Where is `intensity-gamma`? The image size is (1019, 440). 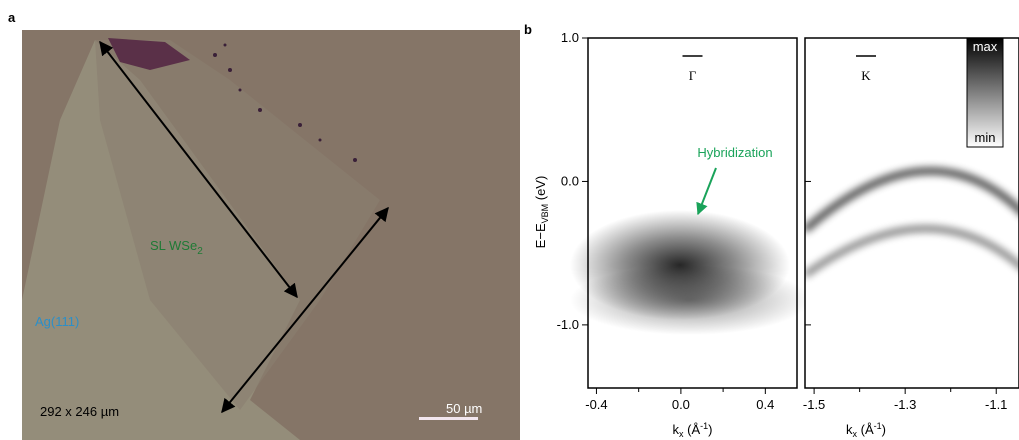
intensity-gamma is located at coordinates (690, 300).